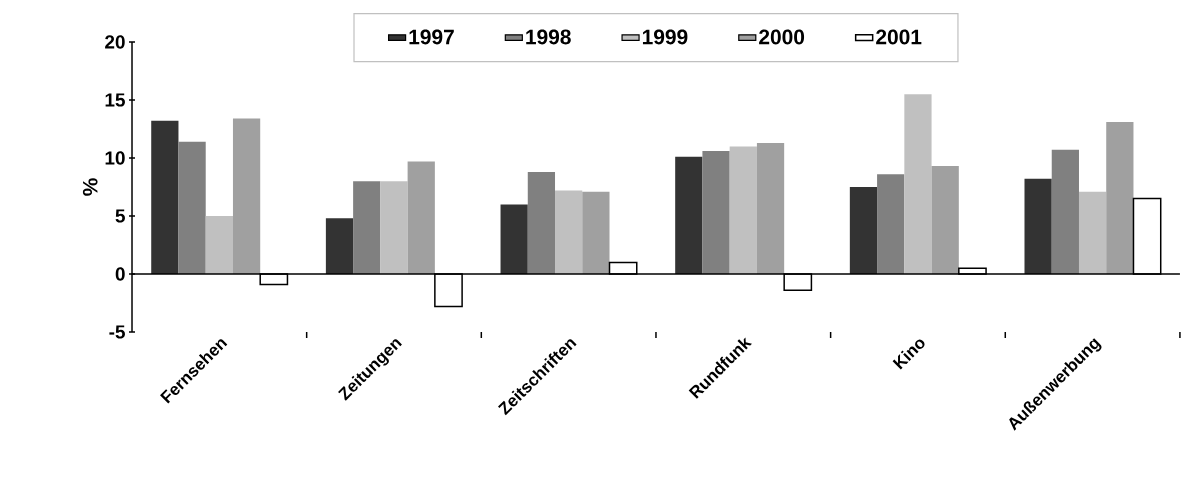  Describe the element at coordinates (115, 42) in the screenshot. I see `y-tick-label: 20` at that location.